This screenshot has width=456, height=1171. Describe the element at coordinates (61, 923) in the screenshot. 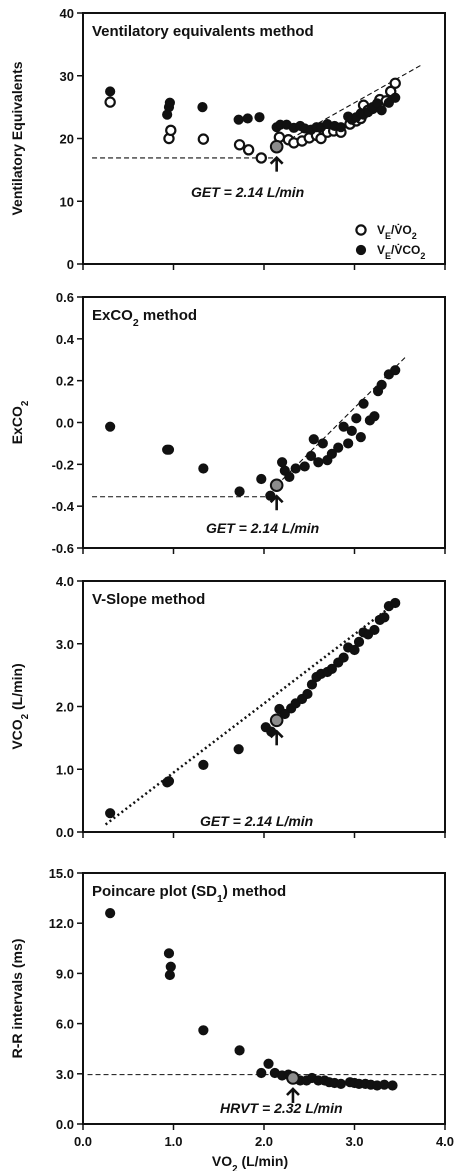

I see `y-tick-label: 12.0` at that location.